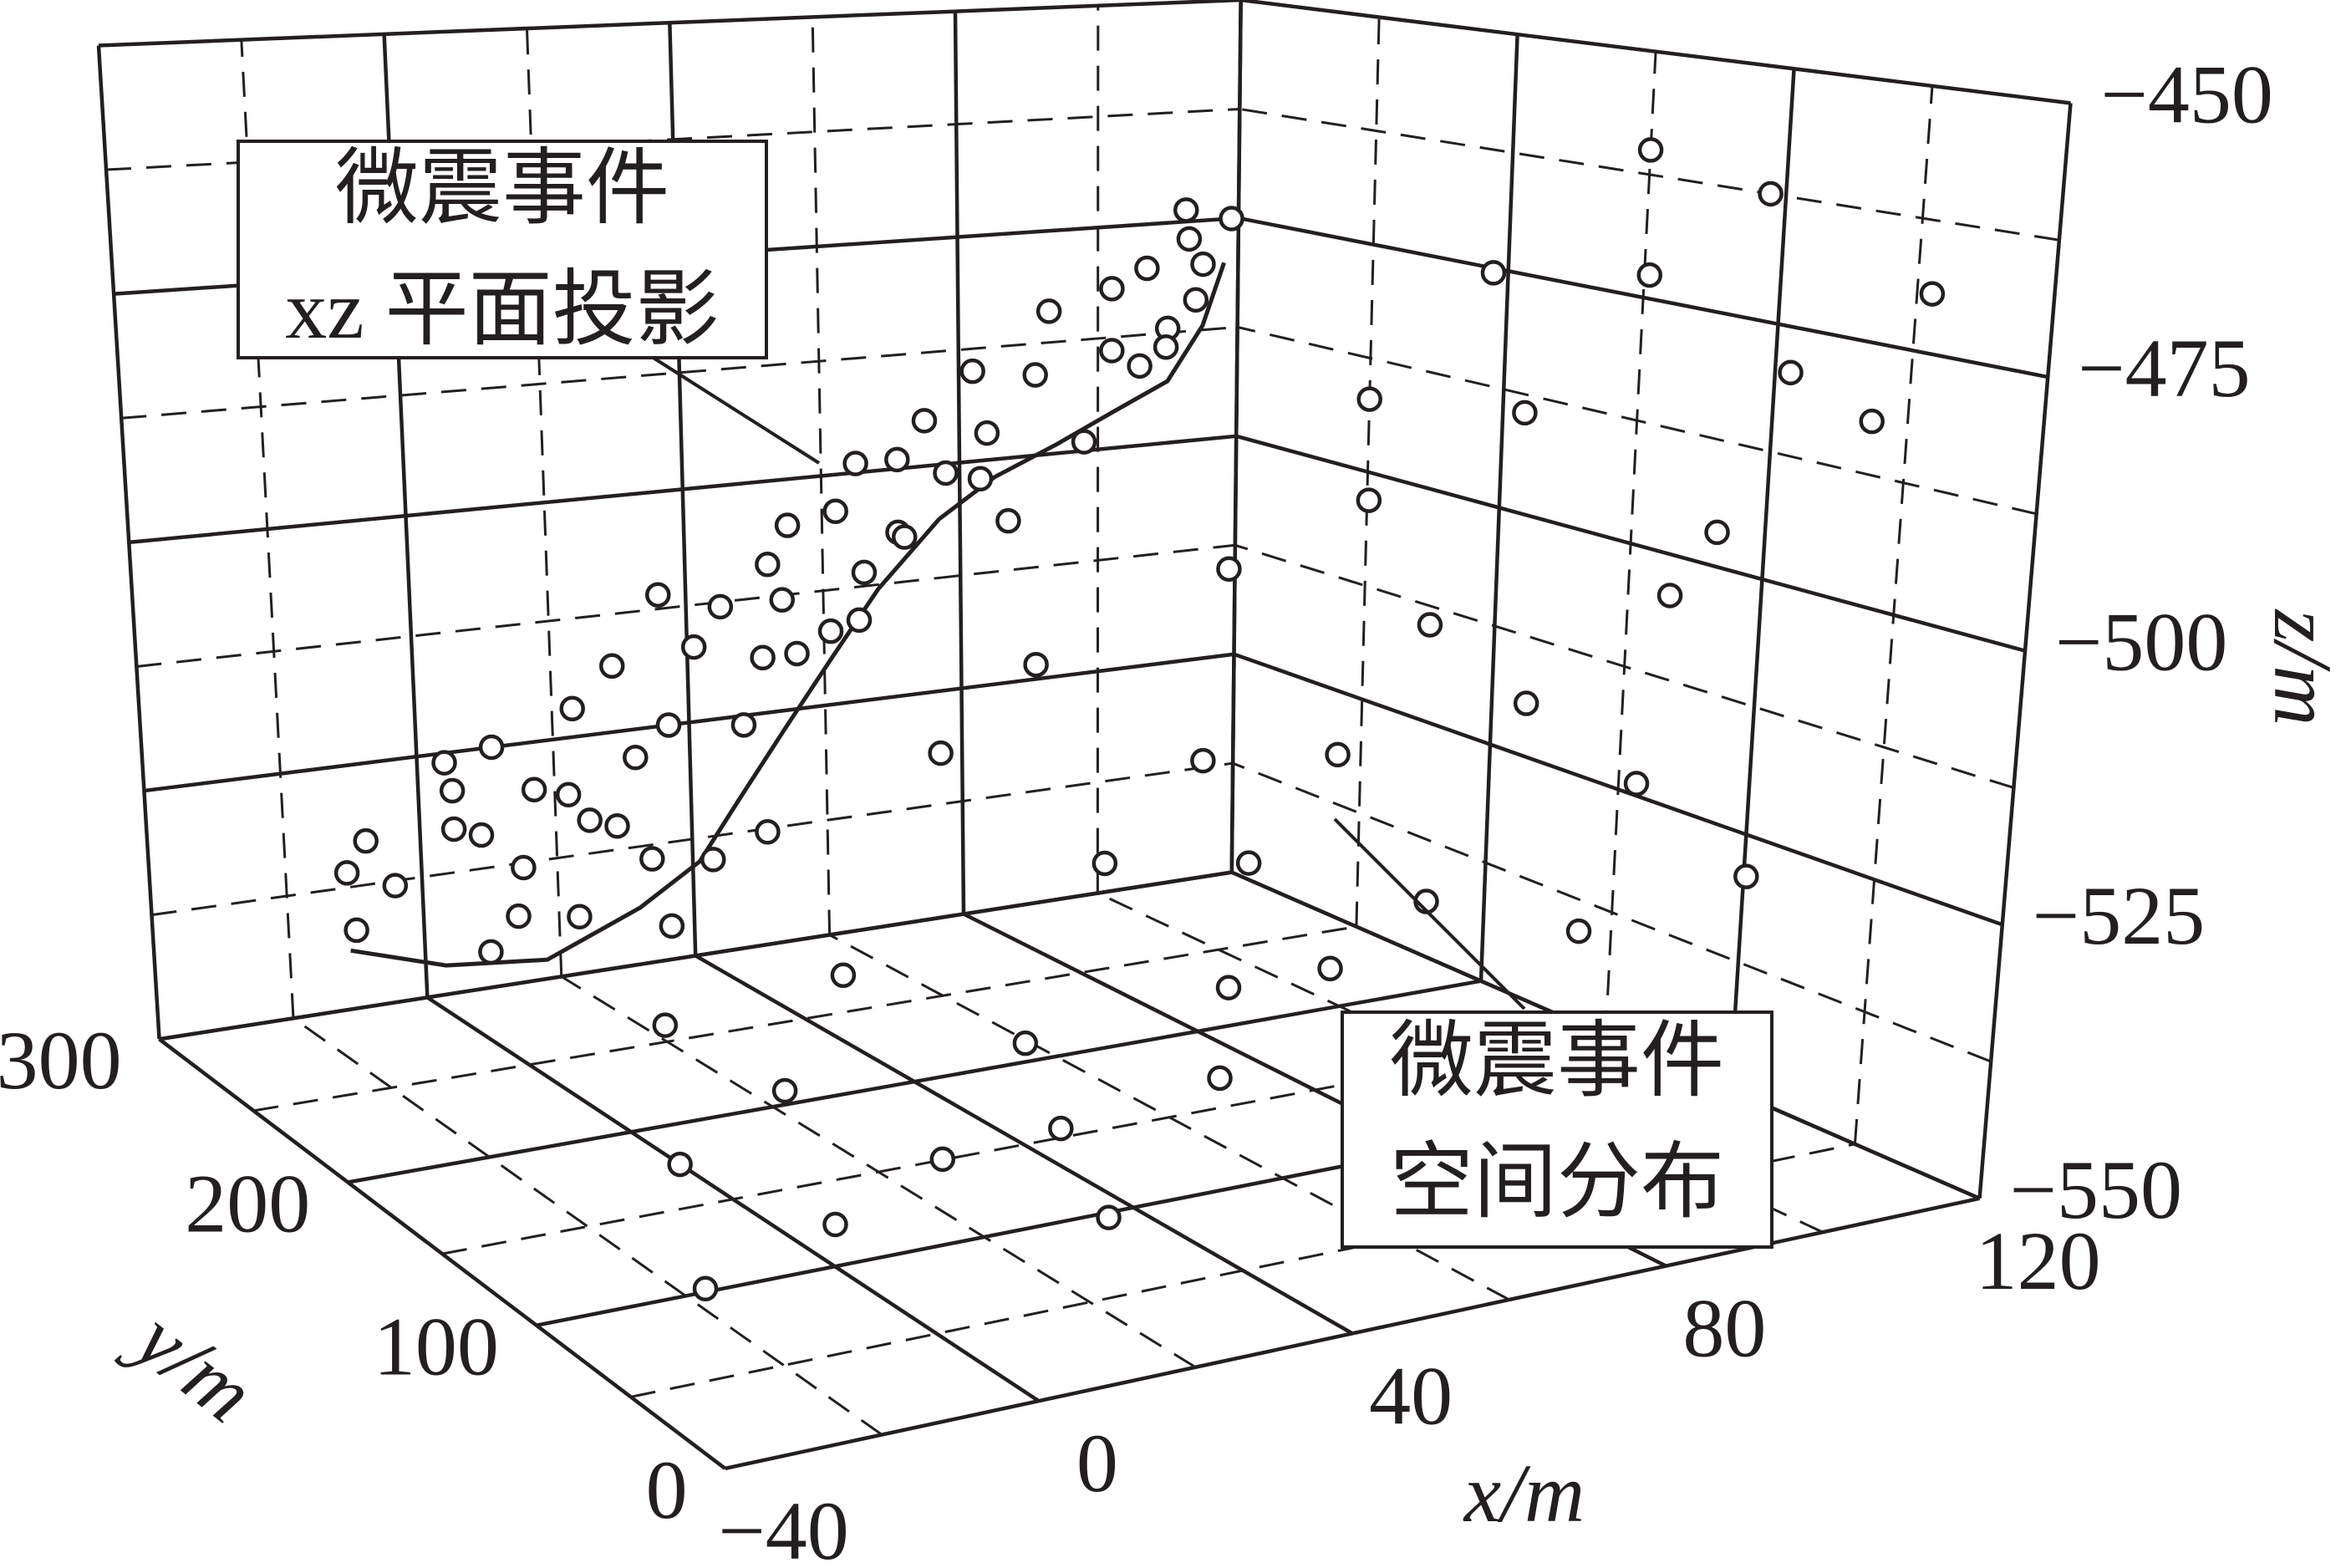  What do you see at coordinates (1411, 1395) in the screenshot?
I see `x-tick-label: 40` at bounding box center [1411, 1395].